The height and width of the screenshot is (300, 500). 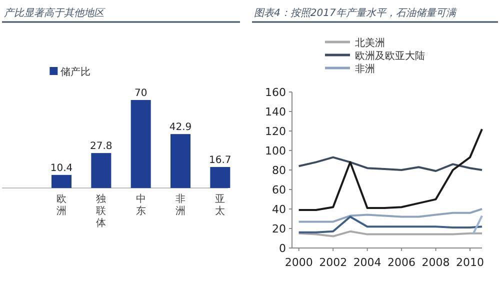 What do you see at coordinates (275, 131) in the screenshot?
I see `y-tick-label: 120` at bounding box center [275, 131].